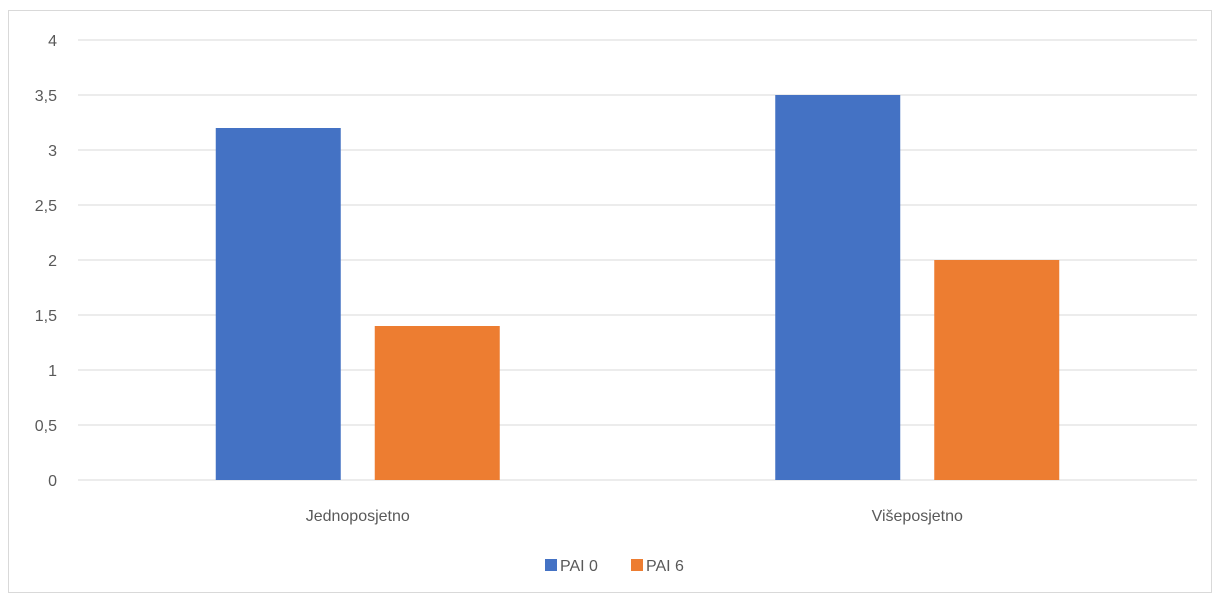 The image size is (1215, 596). Describe the element at coordinates (614, 566) in the screenshot. I see `legend: PAI 0 PAI 6` at that location.